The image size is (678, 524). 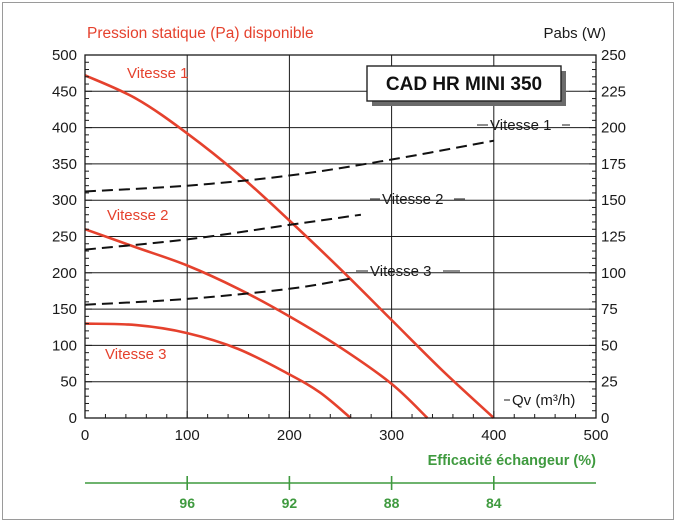 What do you see at coordinates (200, 33) in the screenshot?
I see `left-axis-label: Pression statique (Pa) disponible` at bounding box center [200, 33].